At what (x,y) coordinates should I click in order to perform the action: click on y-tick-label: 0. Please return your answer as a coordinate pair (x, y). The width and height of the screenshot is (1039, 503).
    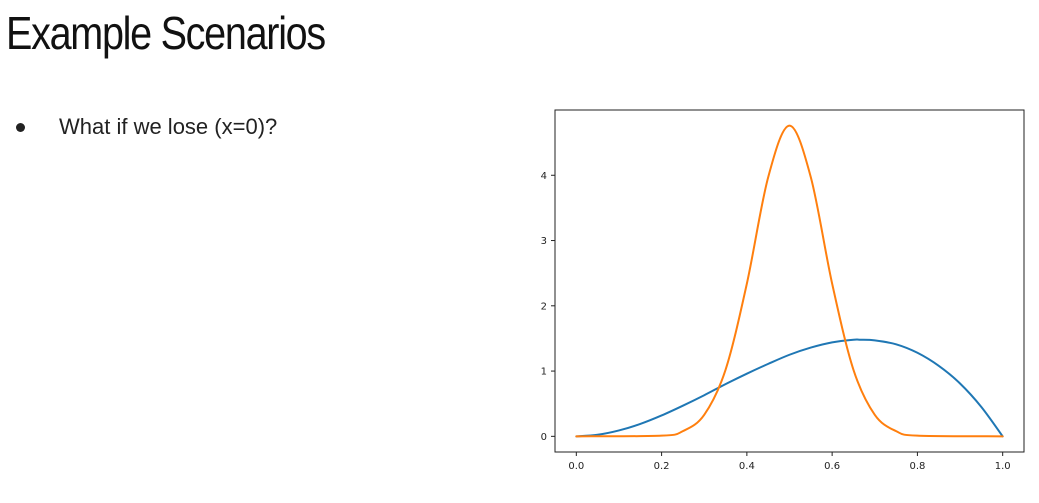
    Looking at the image, I should click on (544, 437).